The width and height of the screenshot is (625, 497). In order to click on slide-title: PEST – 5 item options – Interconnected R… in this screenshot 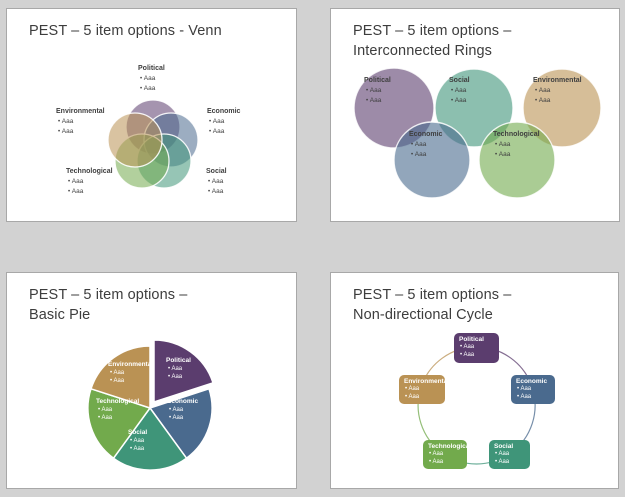, I will do `click(481, 41)`.